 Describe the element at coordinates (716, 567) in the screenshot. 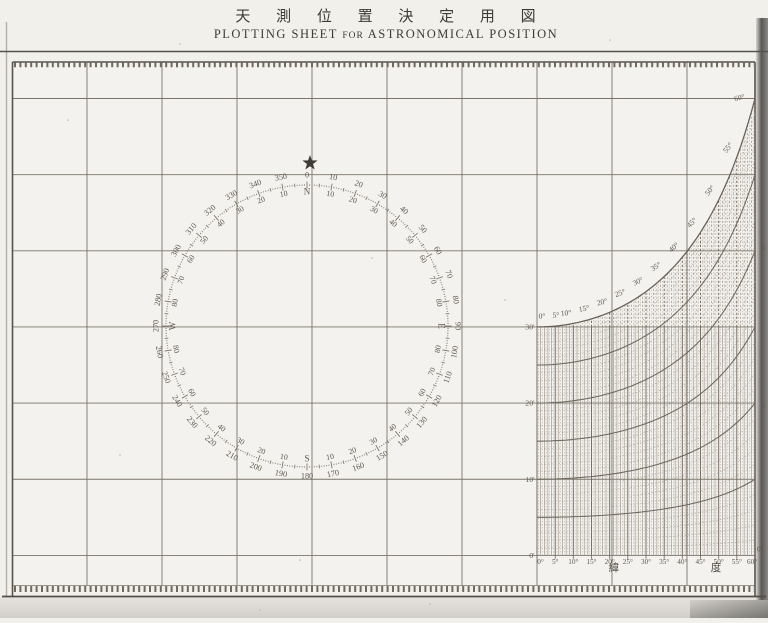

I see `axis-title-char-deg: 度` at that location.